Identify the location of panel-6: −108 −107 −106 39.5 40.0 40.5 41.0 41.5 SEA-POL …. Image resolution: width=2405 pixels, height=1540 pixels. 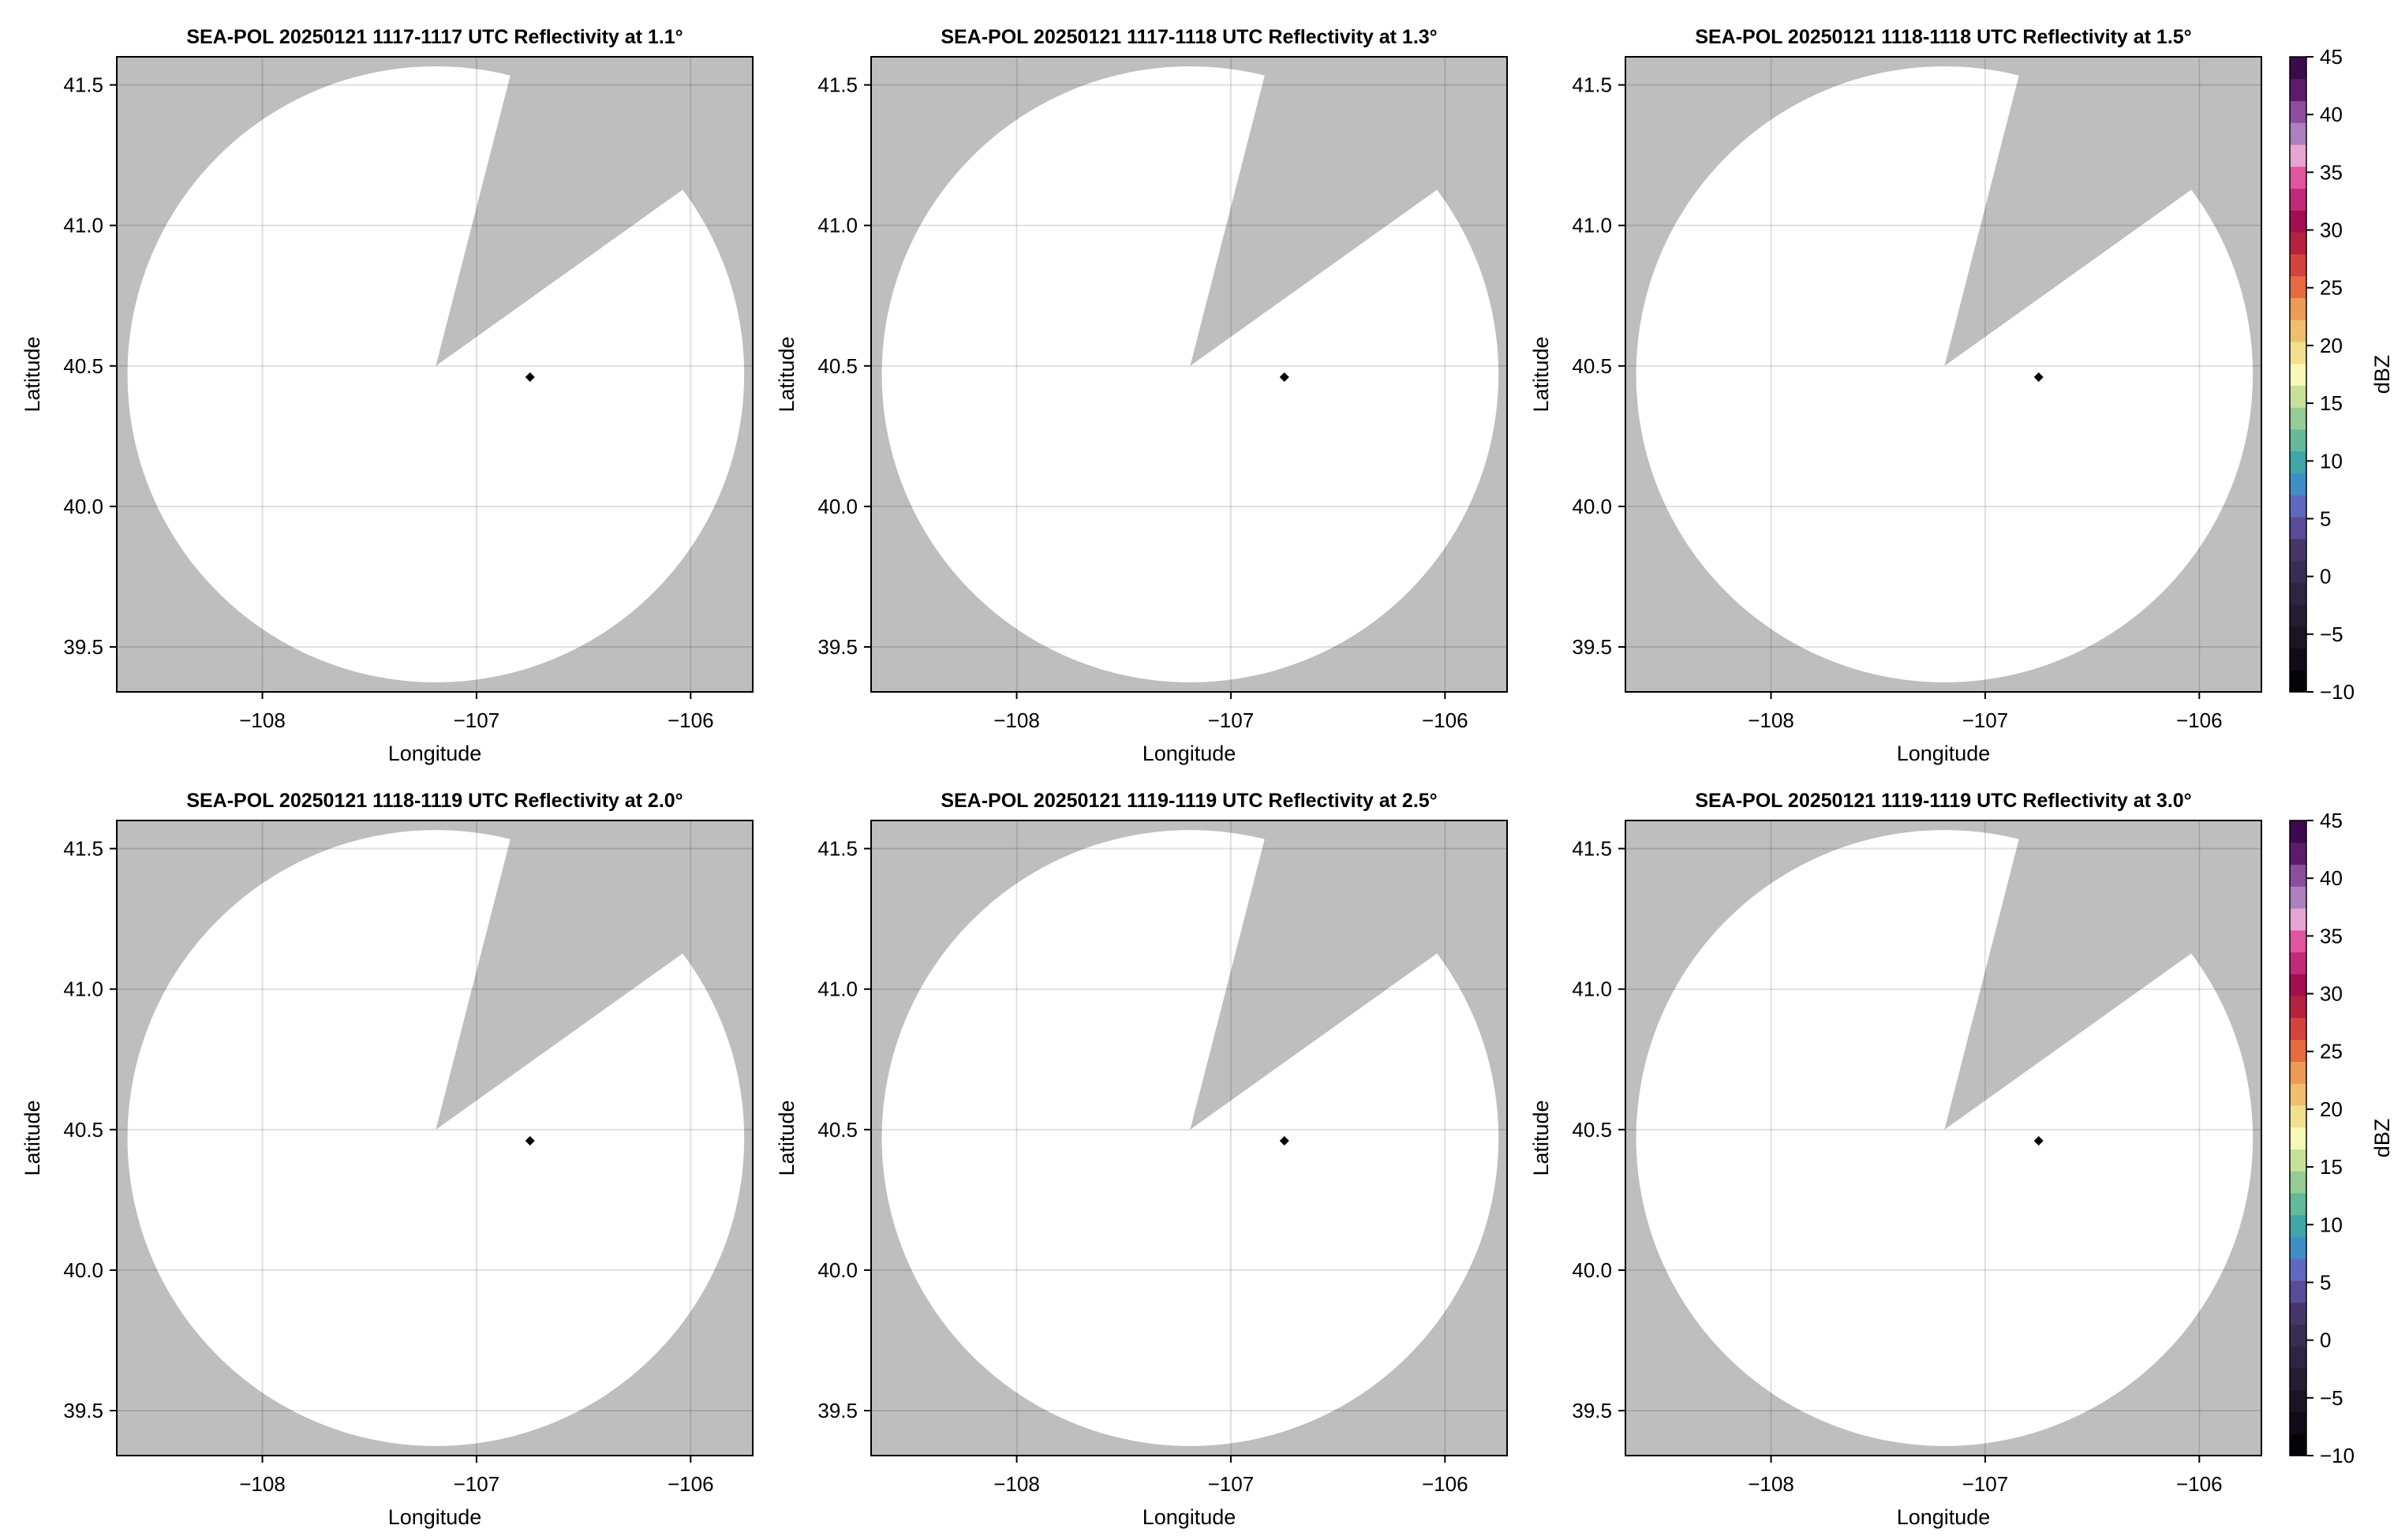
(1895, 1159).